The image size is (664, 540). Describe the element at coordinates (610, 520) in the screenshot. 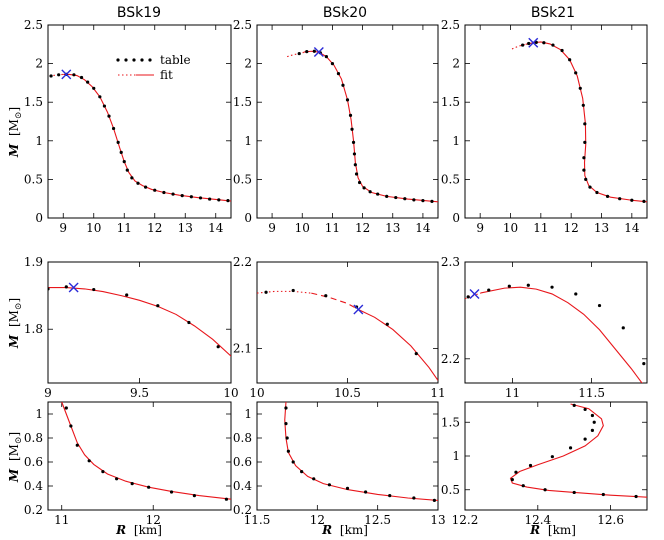

I see `x-tick-label: 12.6` at that location.